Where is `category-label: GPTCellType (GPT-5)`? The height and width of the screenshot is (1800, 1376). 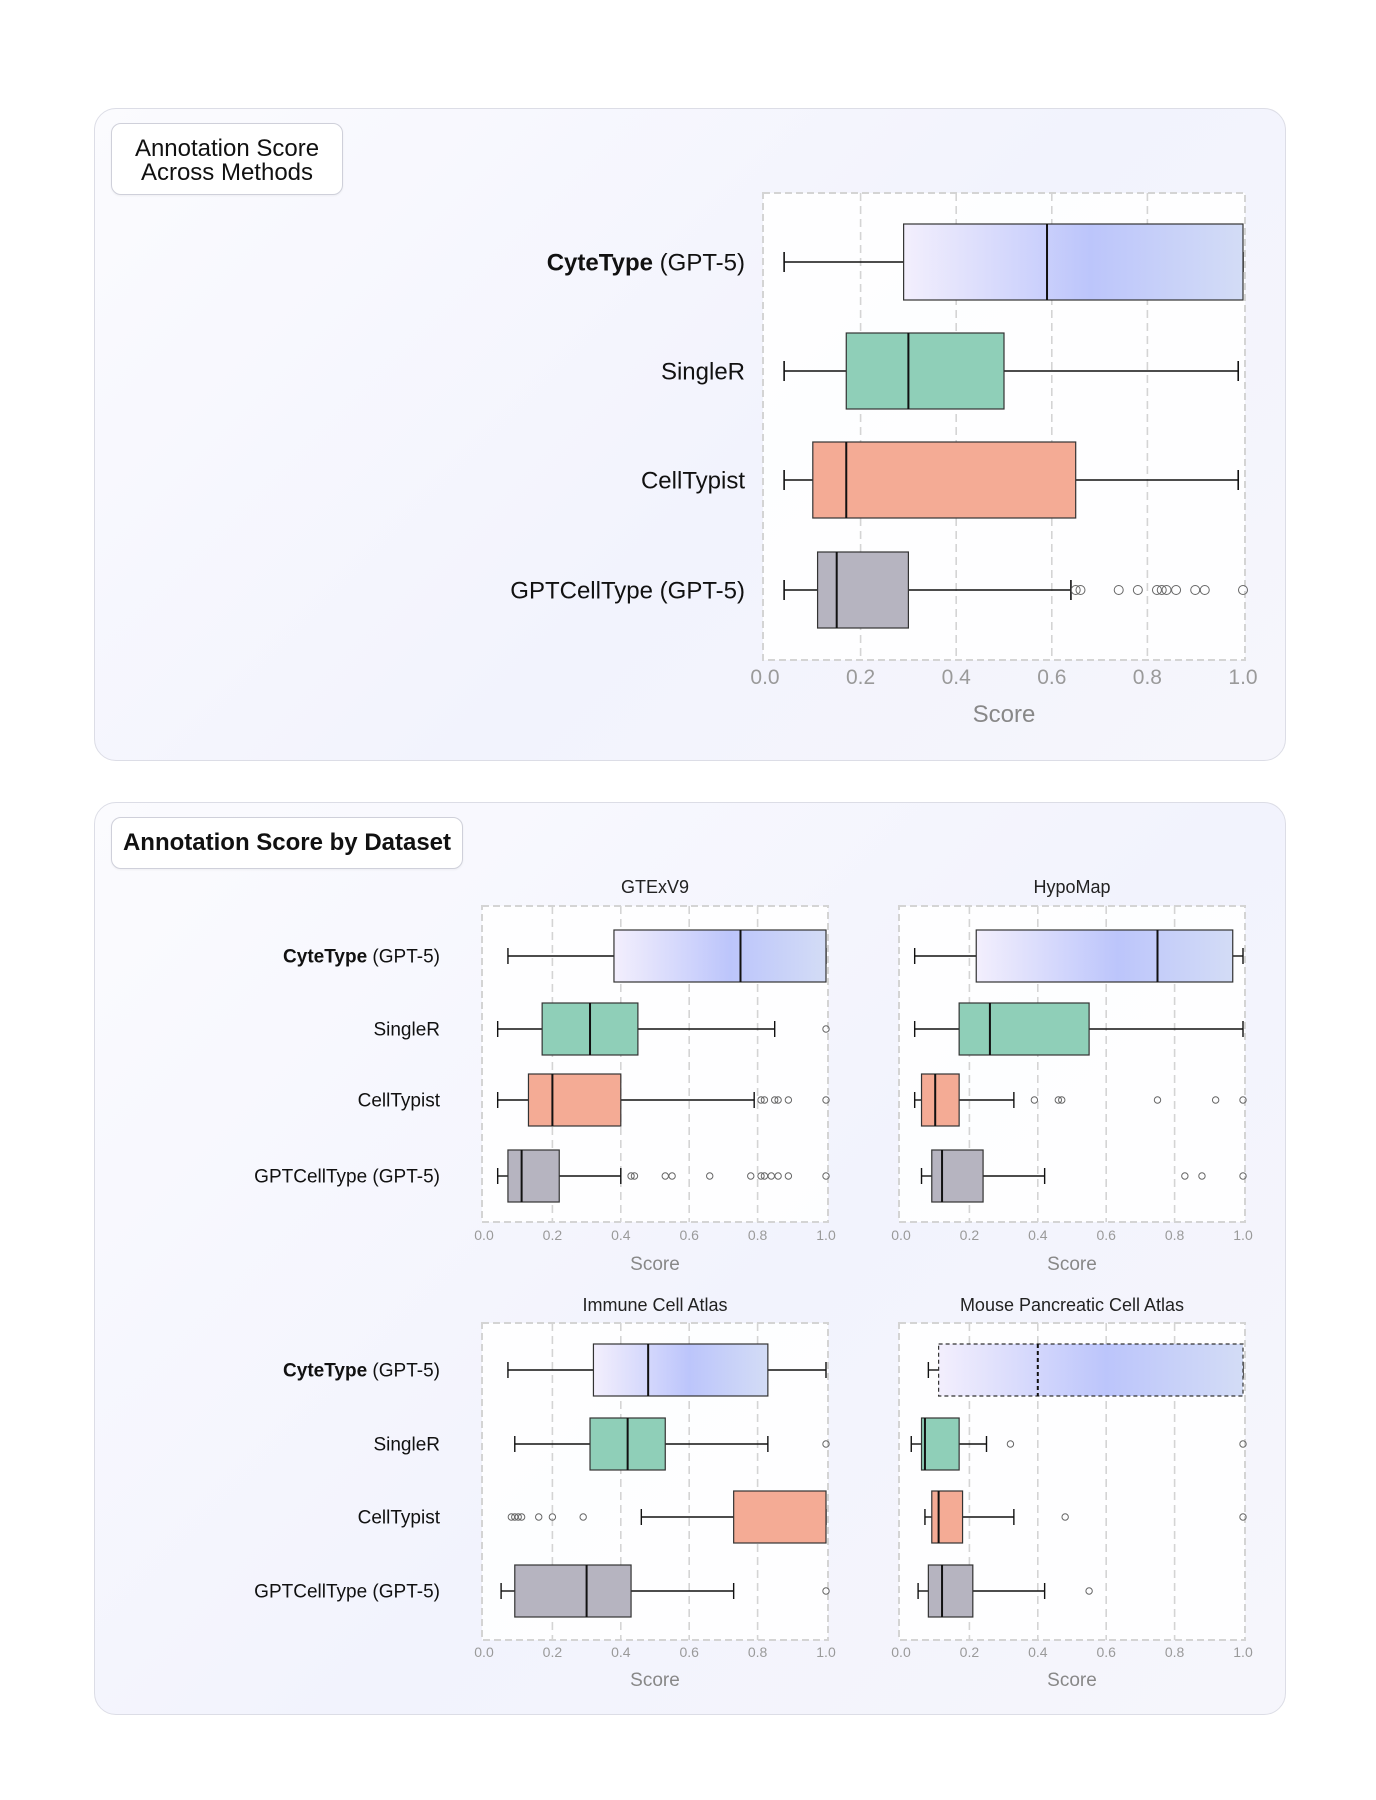
category-label: GPTCellType (GPT-5) is located at coordinates (627, 590).